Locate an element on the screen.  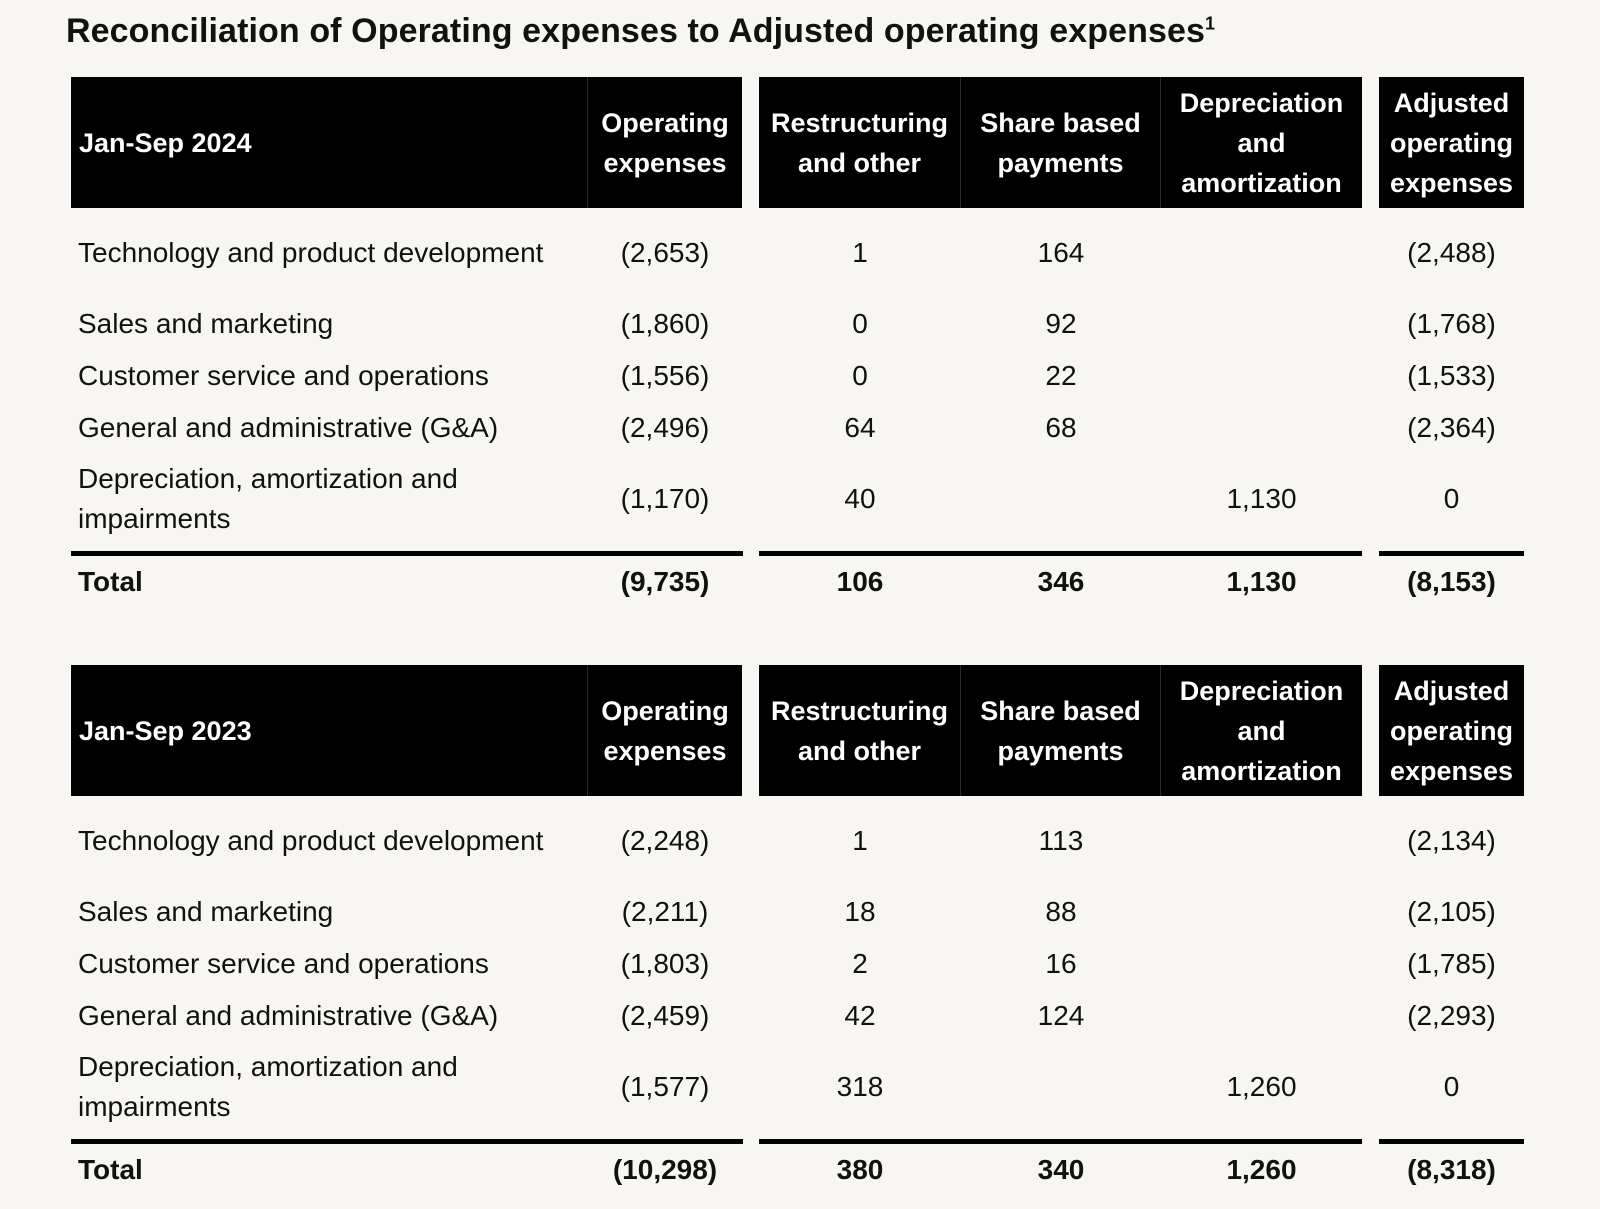
total-row: Total (9,735) 106 346 1,130 (8,153) is located at coordinates (800, 582).